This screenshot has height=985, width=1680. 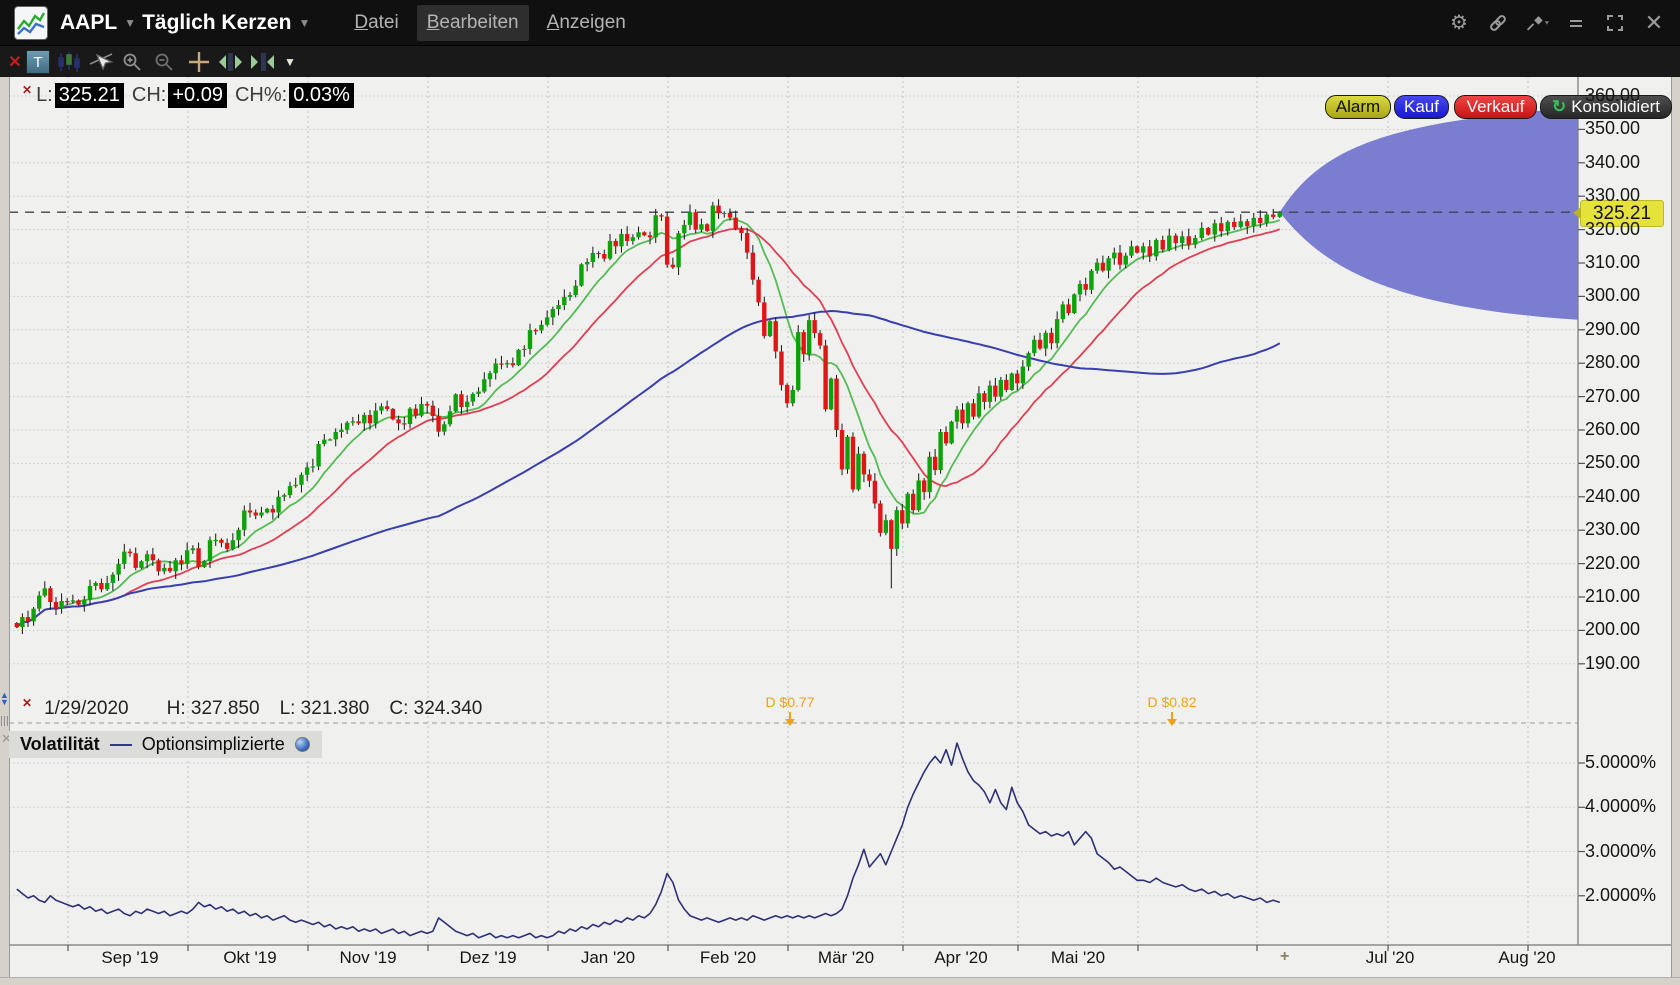 I want to click on readout-close: C: 324.340, so click(x=436, y=708).